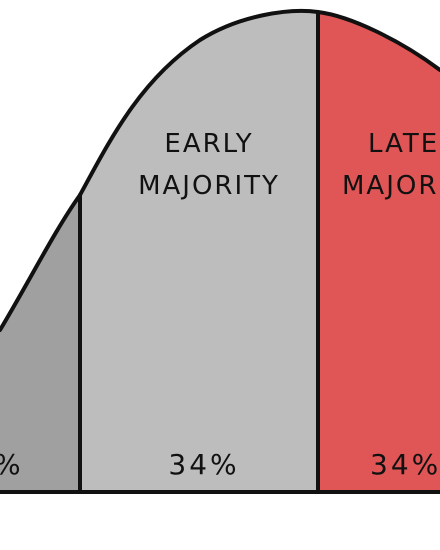 The image size is (440, 550). What do you see at coordinates (208, 144) in the screenshot?
I see `early-majority-label-line-1: EARLY` at bounding box center [208, 144].